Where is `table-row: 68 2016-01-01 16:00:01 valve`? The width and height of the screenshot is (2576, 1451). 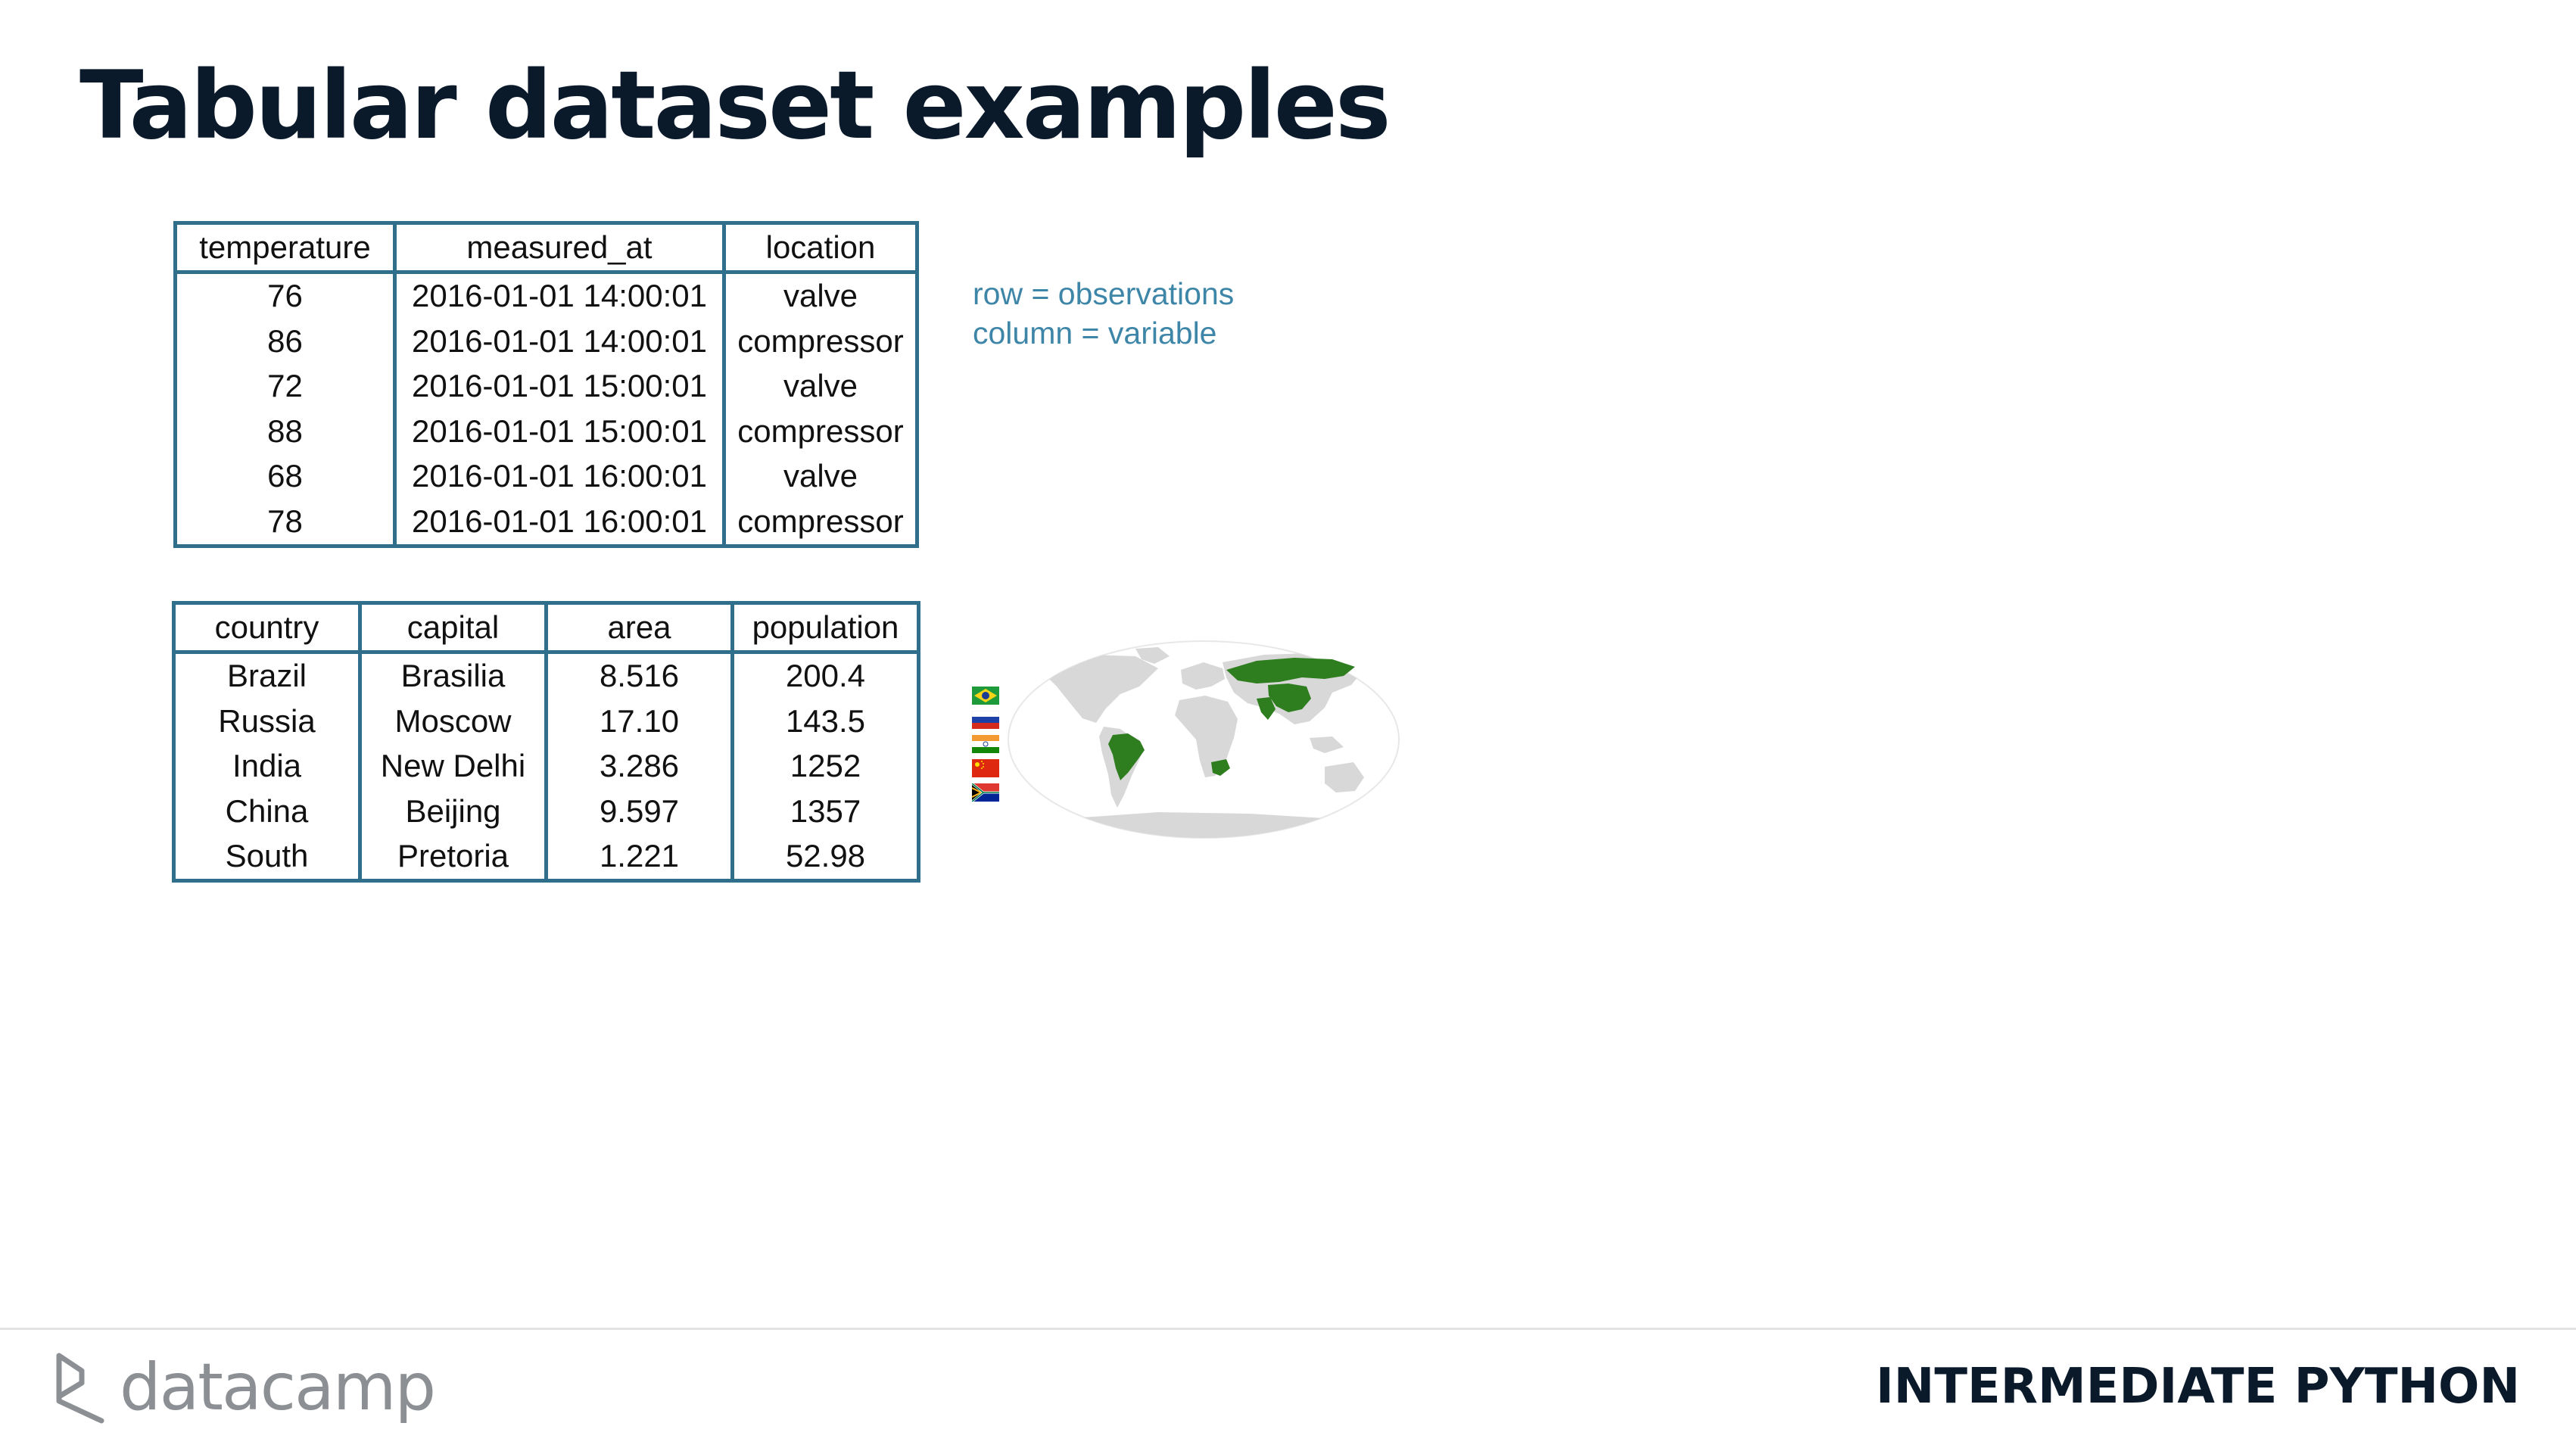
table-row: 68 2016-01-01 16:00:01 valve is located at coordinates (546, 476).